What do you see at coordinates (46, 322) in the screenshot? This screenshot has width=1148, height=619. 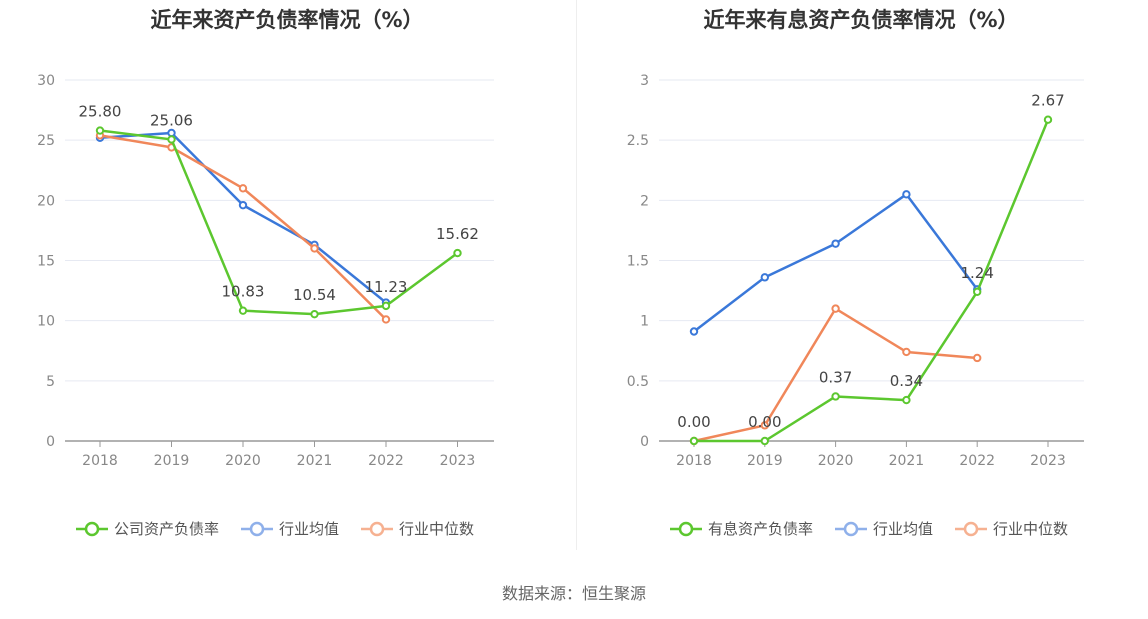 I see `y-tick-label: 10` at bounding box center [46, 322].